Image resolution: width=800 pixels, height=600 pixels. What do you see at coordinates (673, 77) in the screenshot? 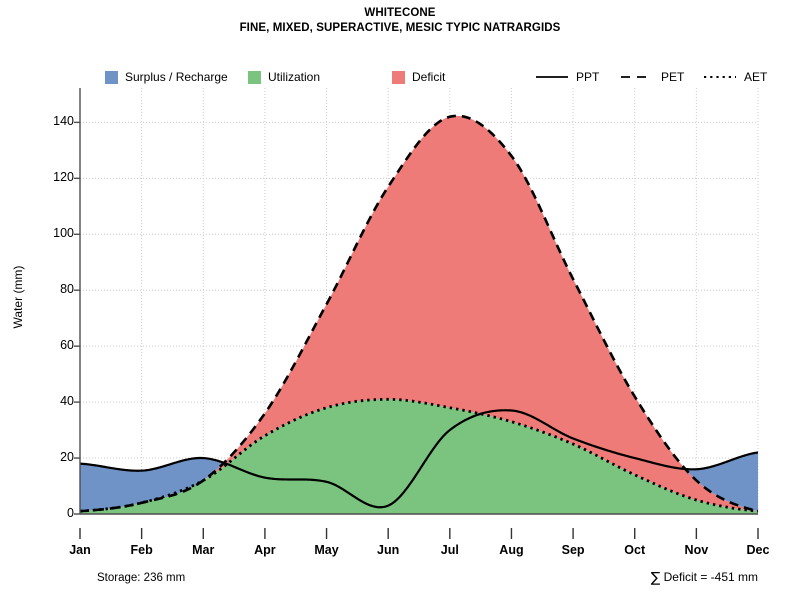
I see `legend-label-pet: PET` at bounding box center [673, 77].